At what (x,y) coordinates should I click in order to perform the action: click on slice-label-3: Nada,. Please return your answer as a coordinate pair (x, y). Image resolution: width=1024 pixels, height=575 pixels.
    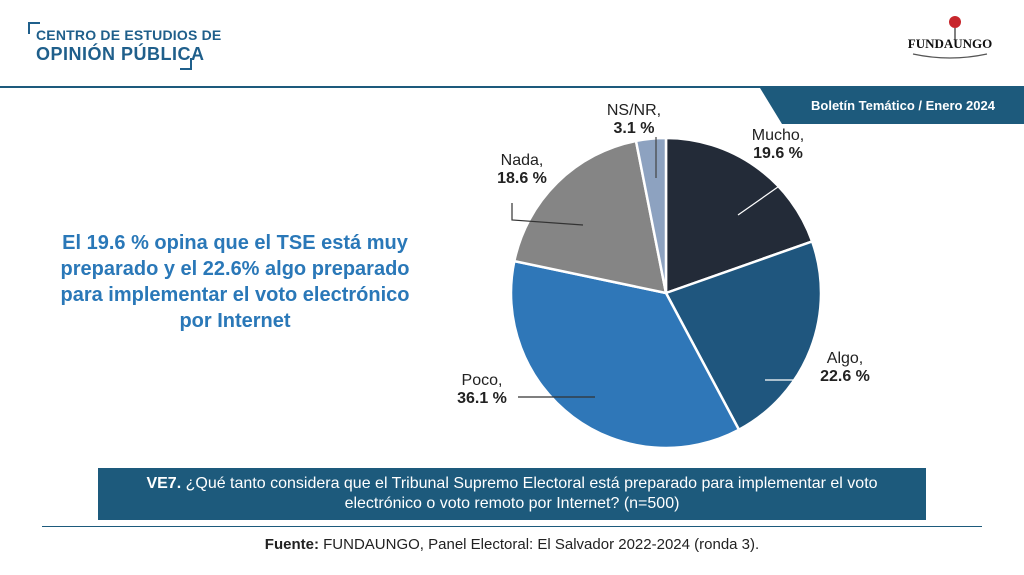
    Looking at the image, I should click on (522, 160).